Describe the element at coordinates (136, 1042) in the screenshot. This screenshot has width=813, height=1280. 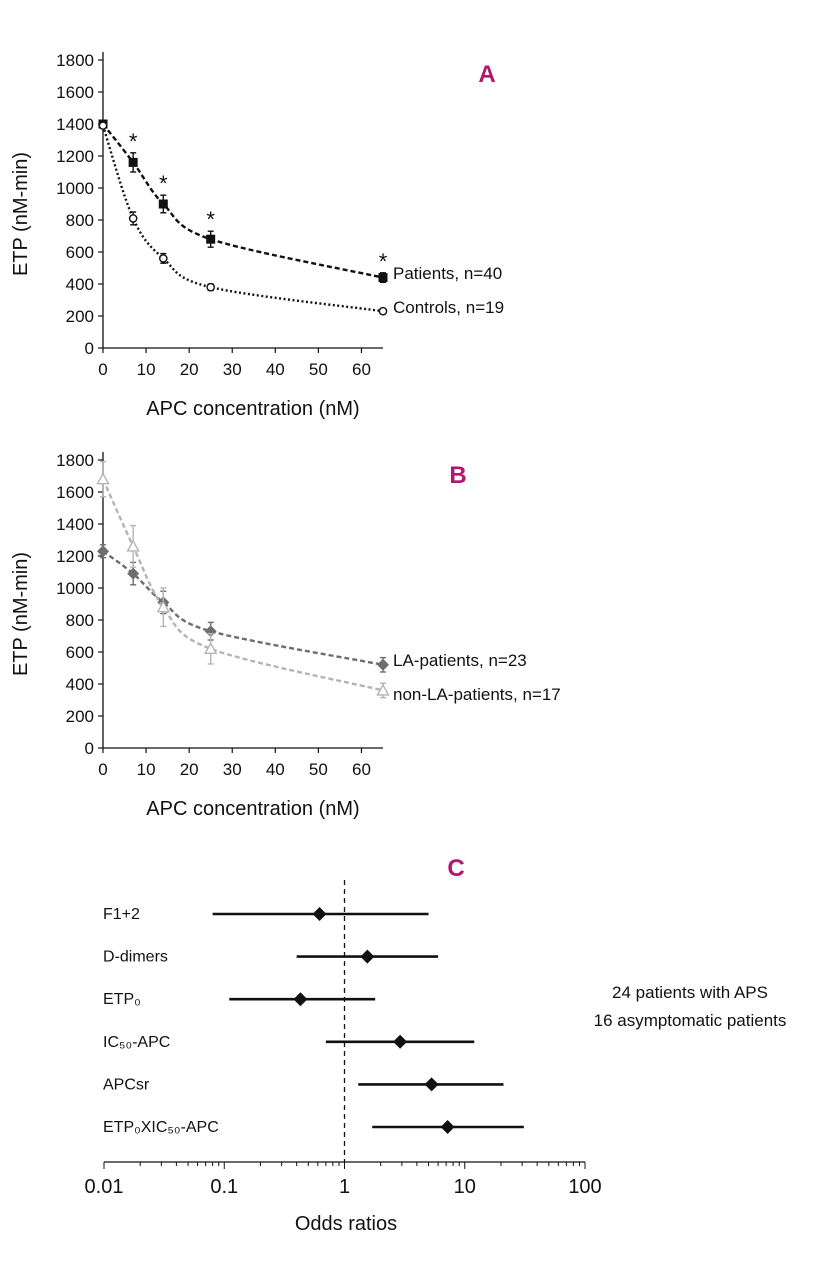
I see `row-label: IC₅₀-APC` at that location.